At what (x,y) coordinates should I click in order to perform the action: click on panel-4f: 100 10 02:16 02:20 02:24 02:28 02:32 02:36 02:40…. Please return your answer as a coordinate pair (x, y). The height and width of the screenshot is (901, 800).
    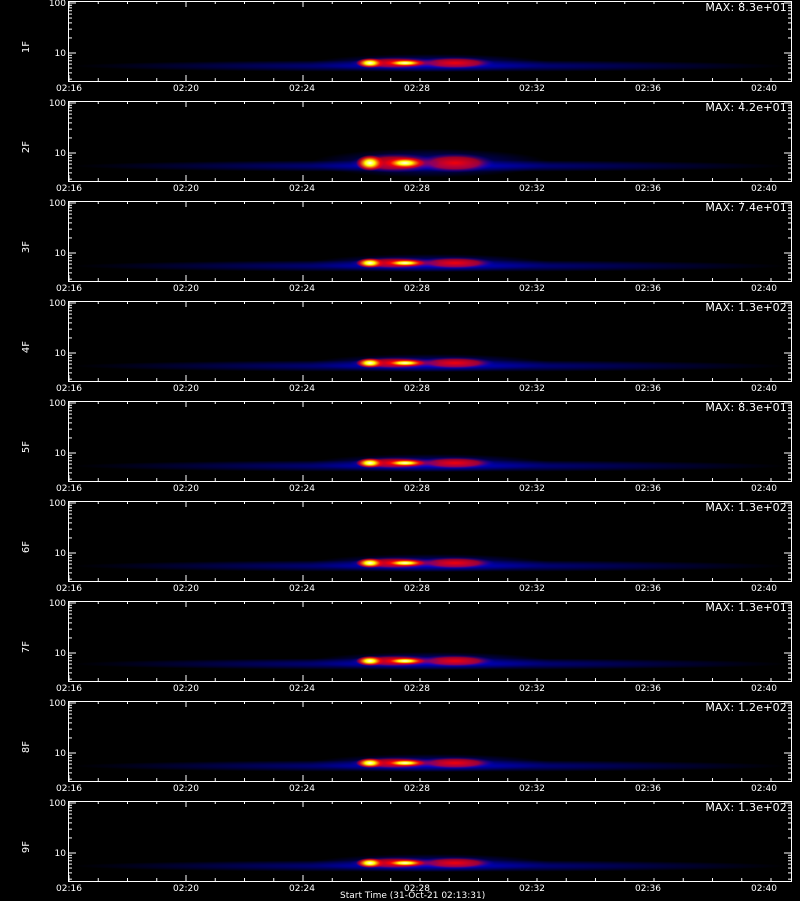
    Looking at the image, I should click on (400, 349).